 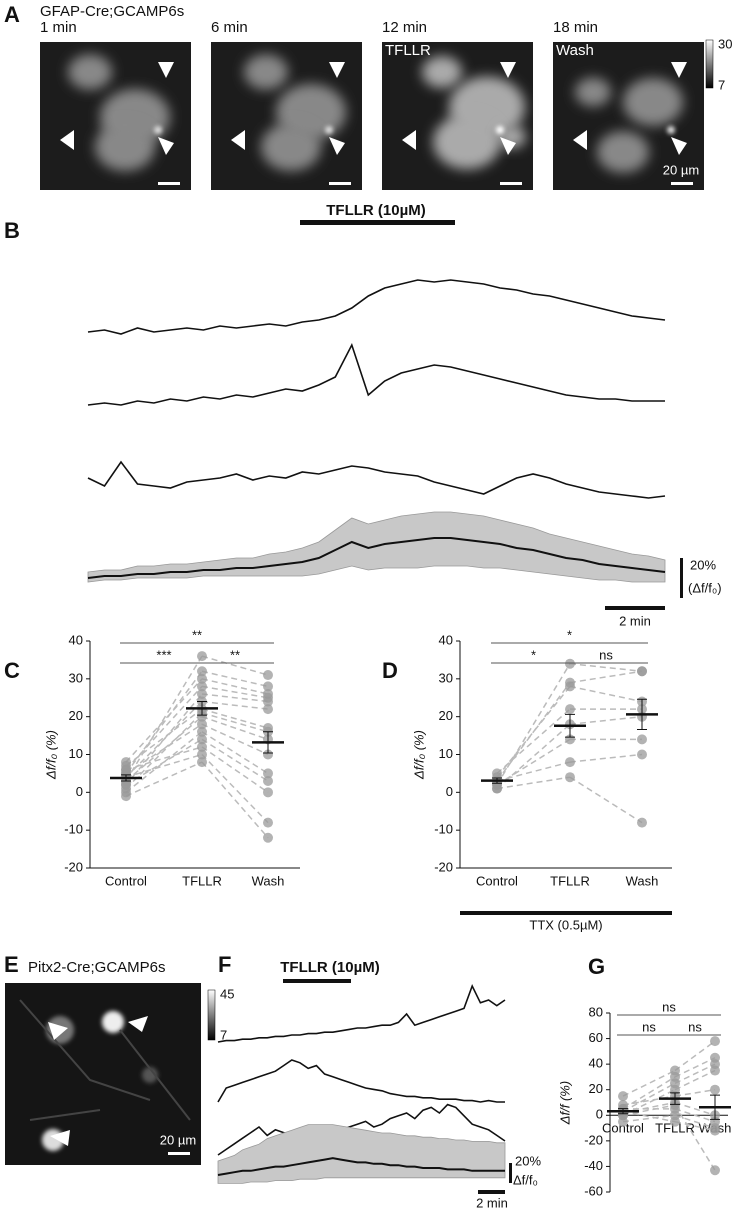 What do you see at coordinates (593, 1165) in the screenshot?
I see `y-tick-label: -40` at bounding box center [593, 1165].